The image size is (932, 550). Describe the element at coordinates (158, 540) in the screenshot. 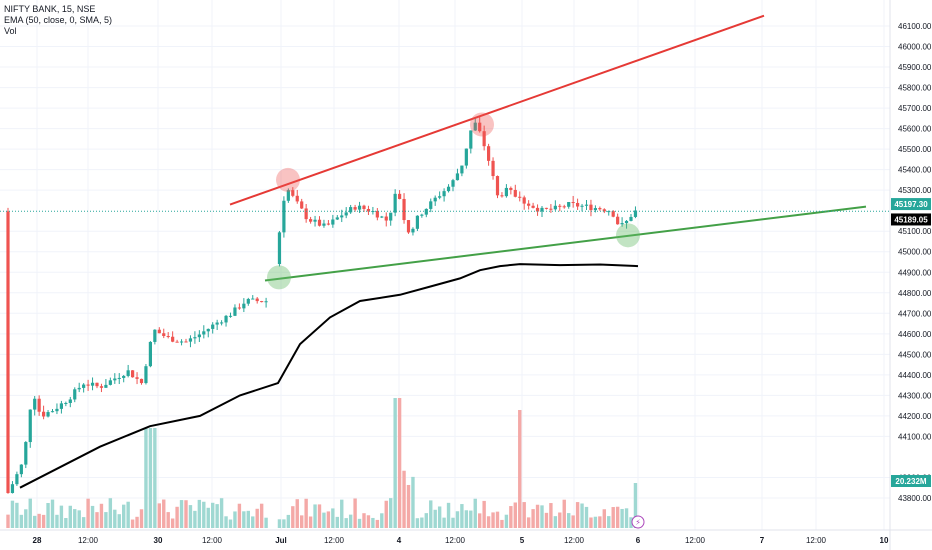

I see `time-tick-label: 30` at that location.